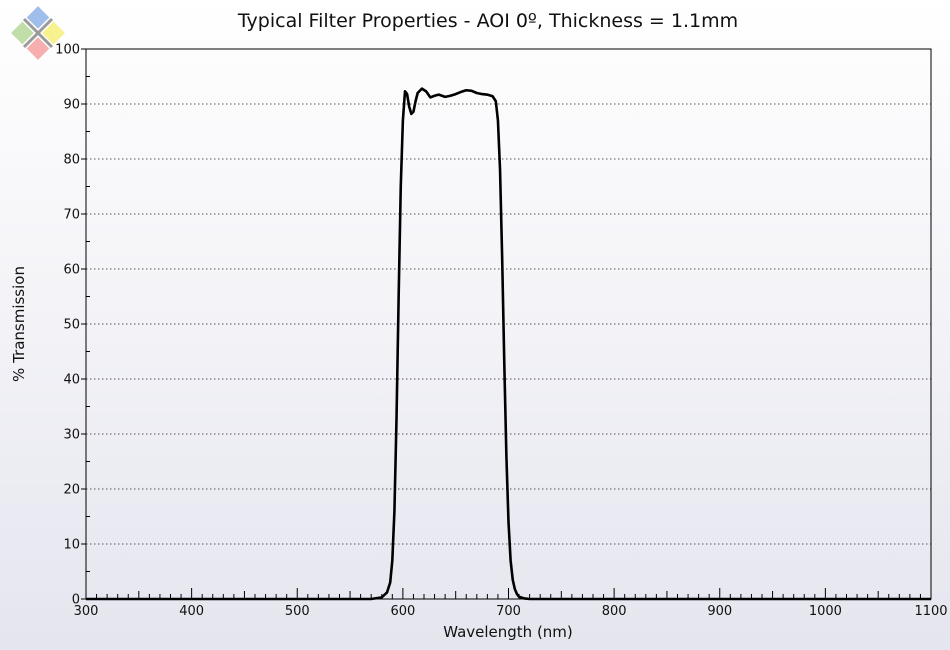 This screenshot has width=950, height=650. What do you see at coordinates (191, 611) in the screenshot?
I see `x-tick-label: 400` at bounding box center [191, 611].